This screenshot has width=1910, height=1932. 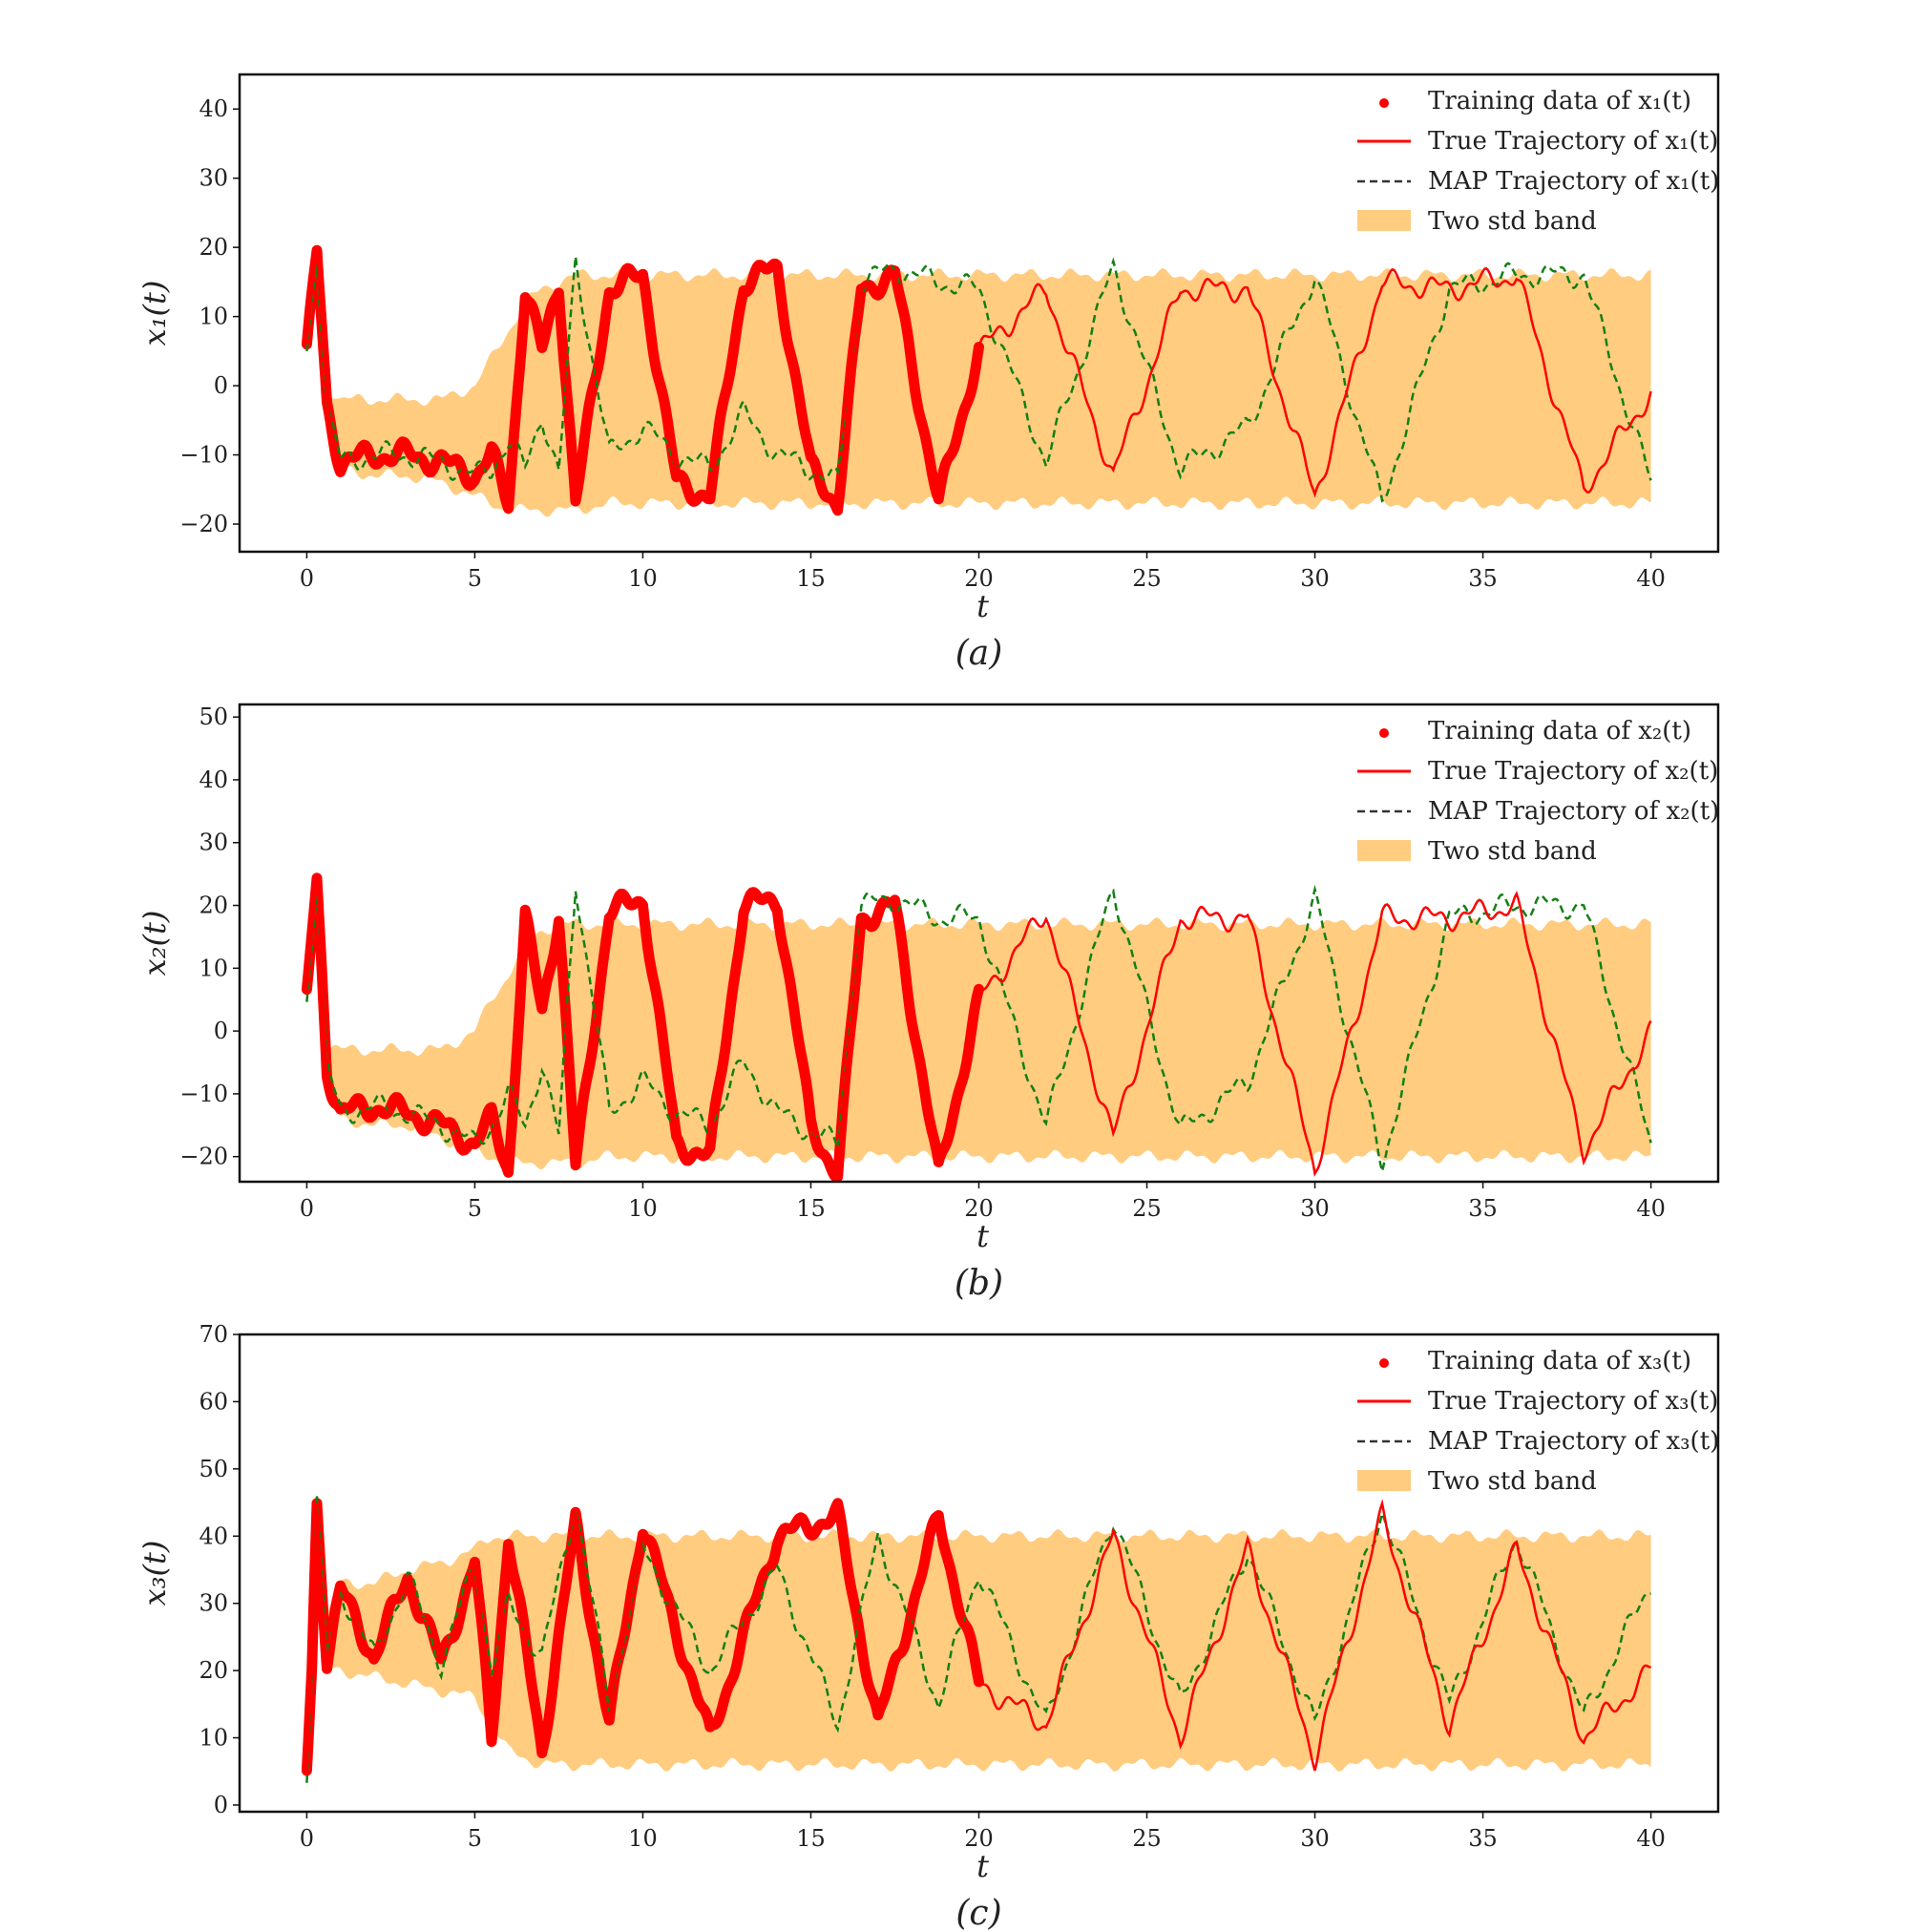 I want to click on y-tick-label: 60, so click(x=213, y=1402).